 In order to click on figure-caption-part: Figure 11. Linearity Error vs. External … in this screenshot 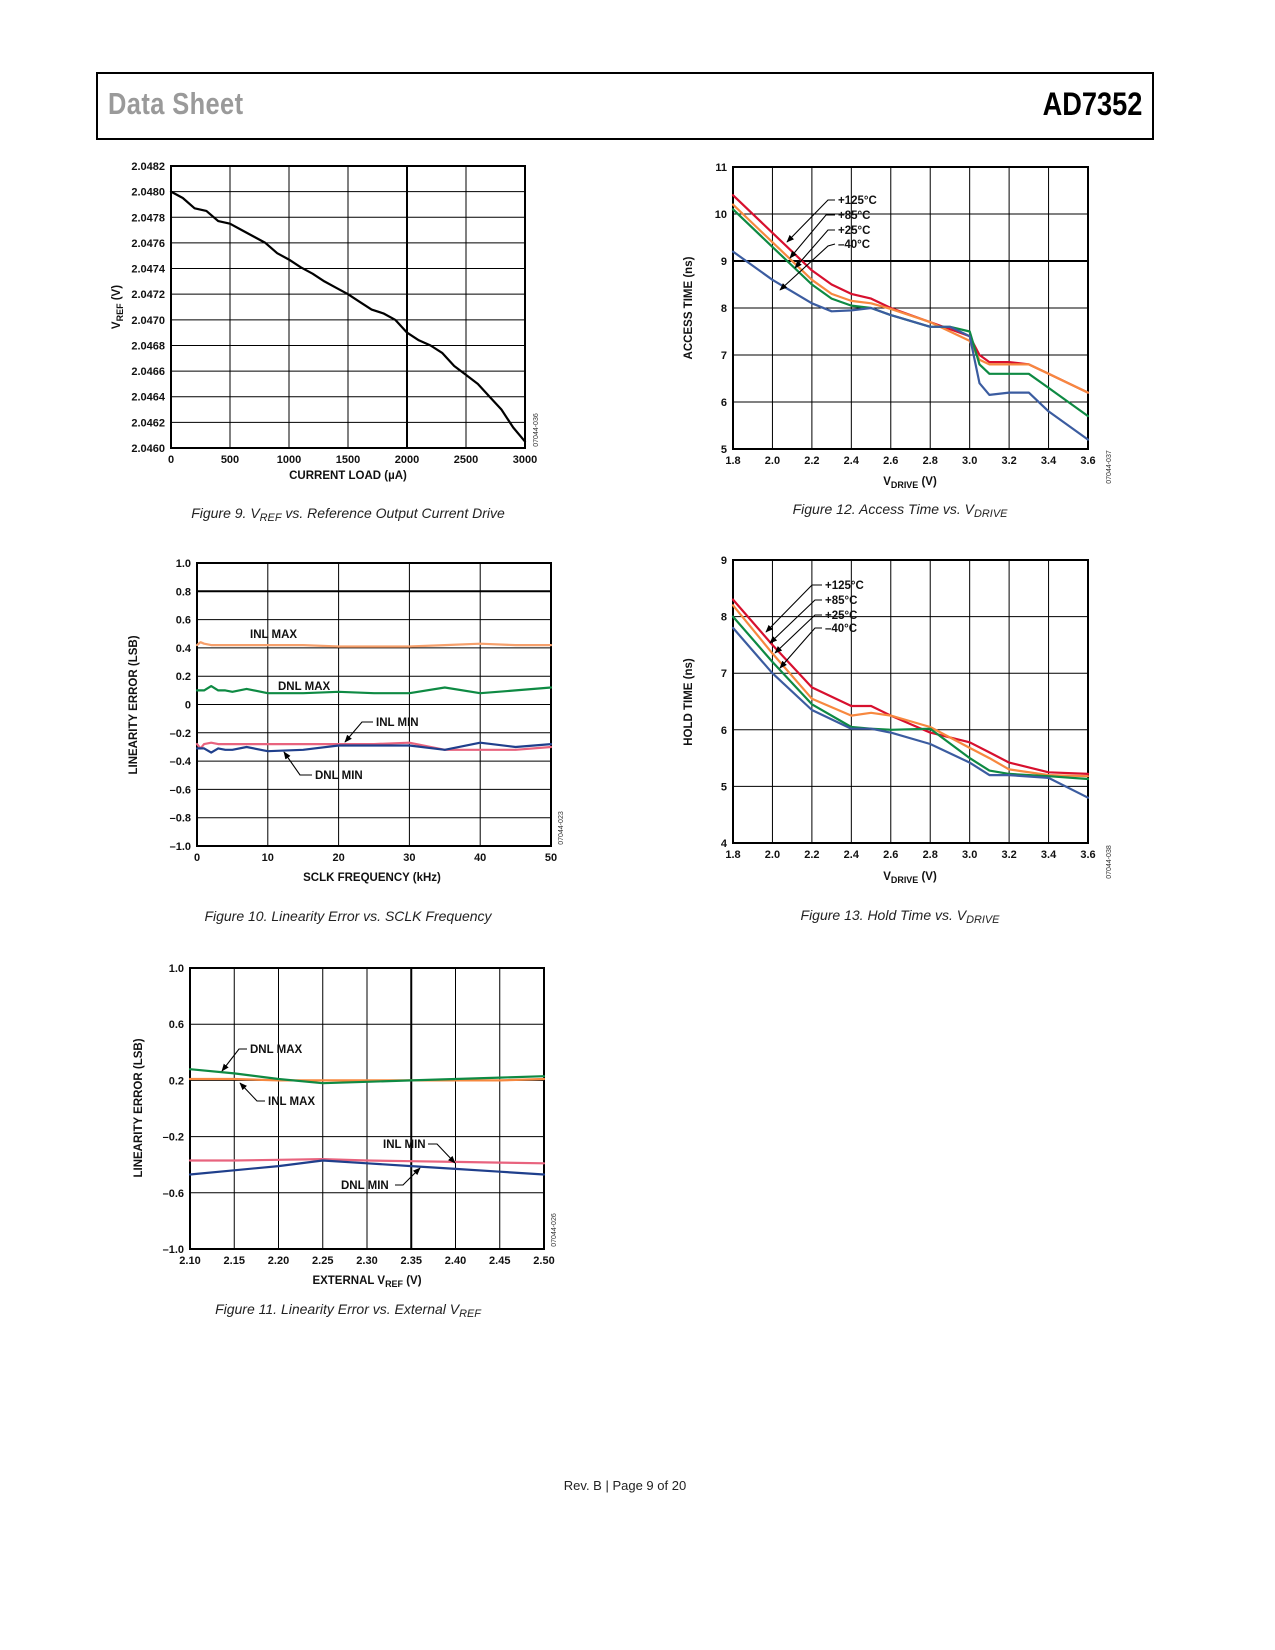, I will do `click(338, 1309)`.